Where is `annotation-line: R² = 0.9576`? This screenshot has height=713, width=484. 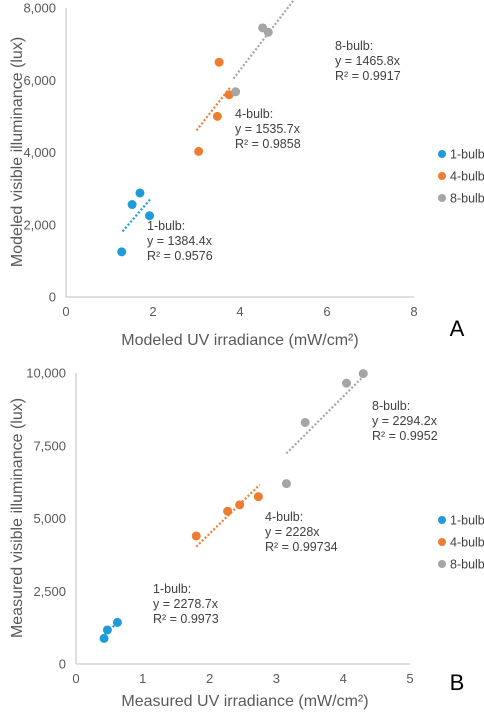
annotation-line: R² = 0.9576 is located at coordinates (180, 256).